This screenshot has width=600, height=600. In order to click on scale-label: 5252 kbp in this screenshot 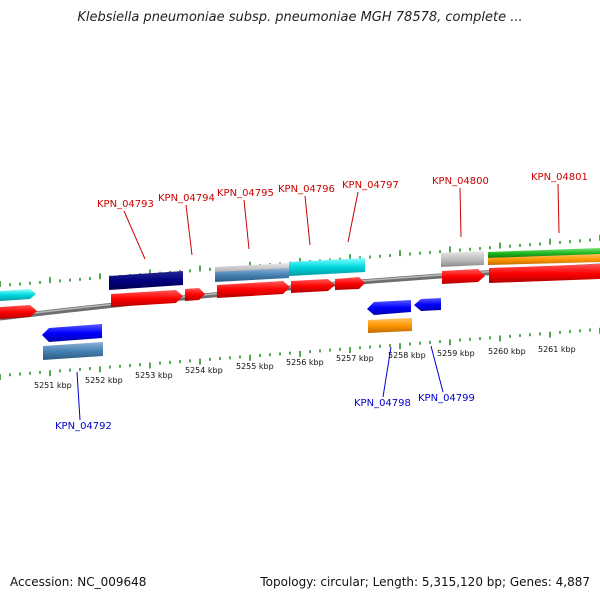, I will do `click(104, 380)`.